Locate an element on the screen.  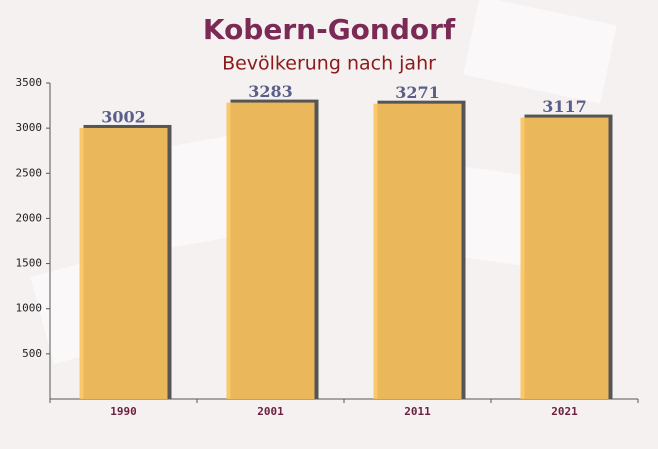
value-label: 3002 is located at coordinates (123, 116).